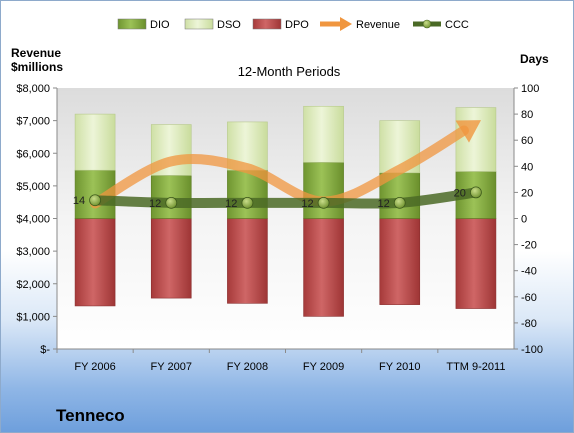  What do you see at coordinates (33, 252) in the screenshot?
I see `left-tick-label: $3,000` at bounding box center [33, 252].